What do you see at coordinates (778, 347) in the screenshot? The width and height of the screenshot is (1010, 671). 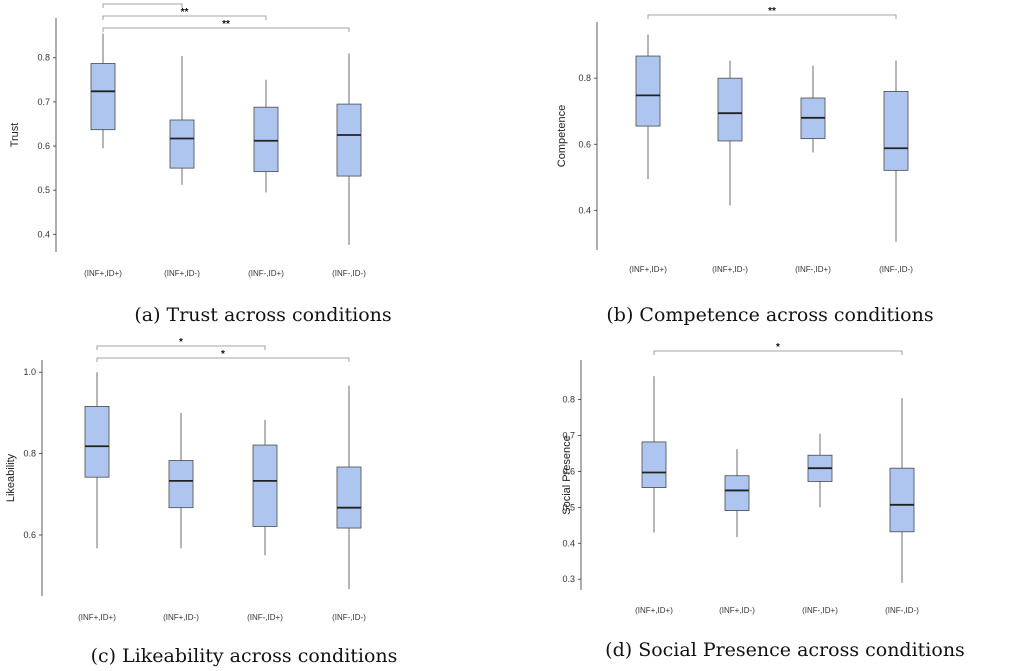 I see `social-presence-significance-label: *` at bounding box center [778, 347].